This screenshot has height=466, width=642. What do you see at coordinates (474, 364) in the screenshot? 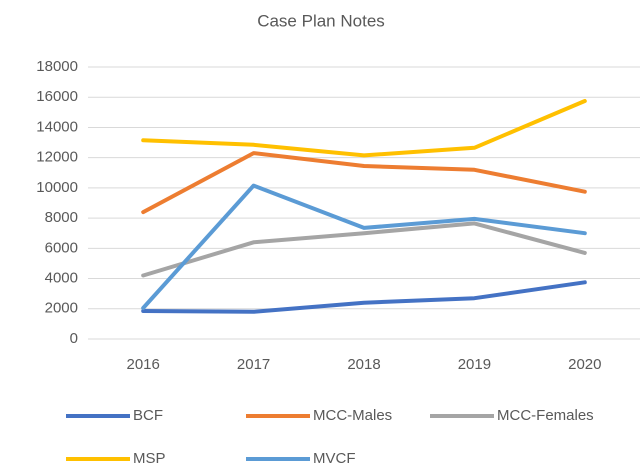
I see `x-tick-label: 2019` at bounding box center [474, 364].